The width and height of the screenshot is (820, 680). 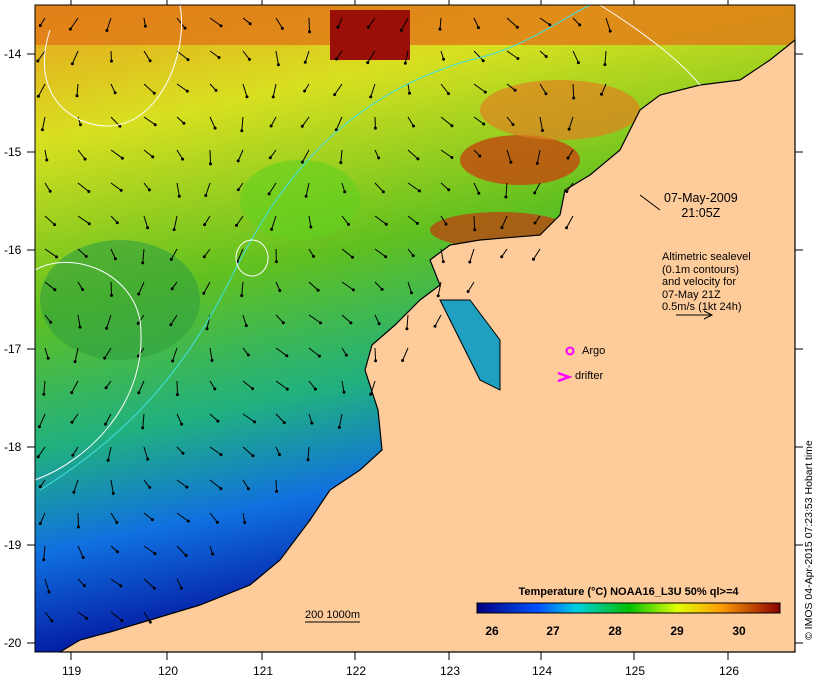 What do you see at coordinates (701, 206) in the screenshot?
I see `date-label: 07-May-2009 21:05Z` at bounding box center [701, 206].